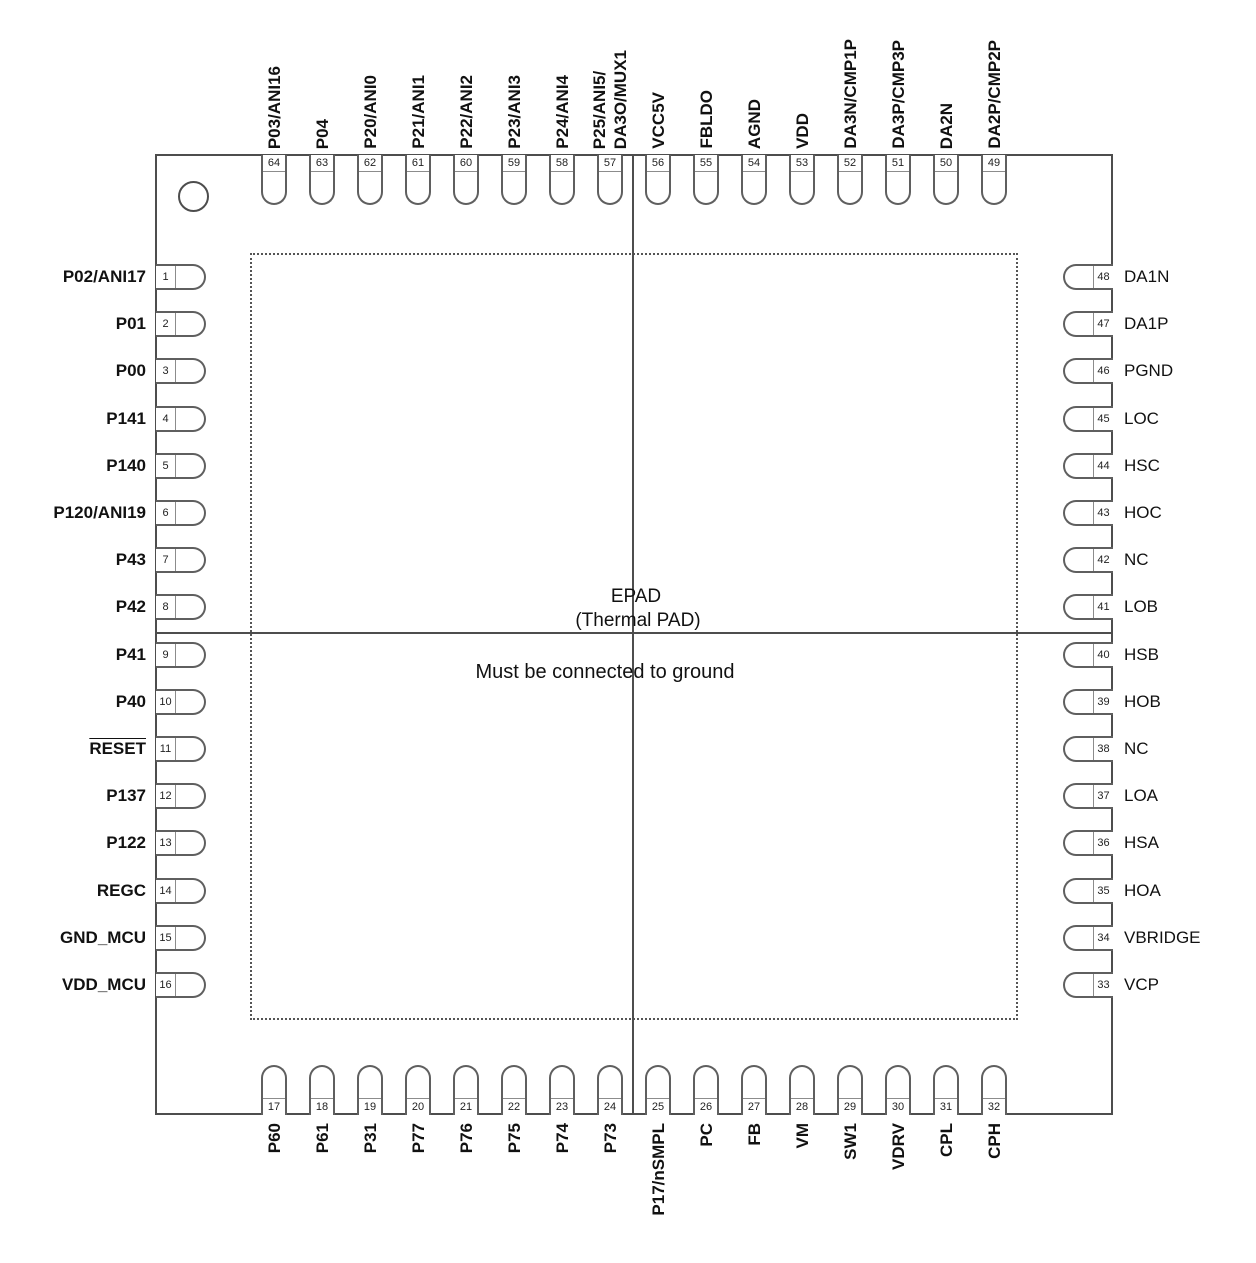 The width and height of the screenshot is (1256, 1263). Describe the element at coordinates (850, 180) in the screenshot. I see `pin-52: 52` at that location.